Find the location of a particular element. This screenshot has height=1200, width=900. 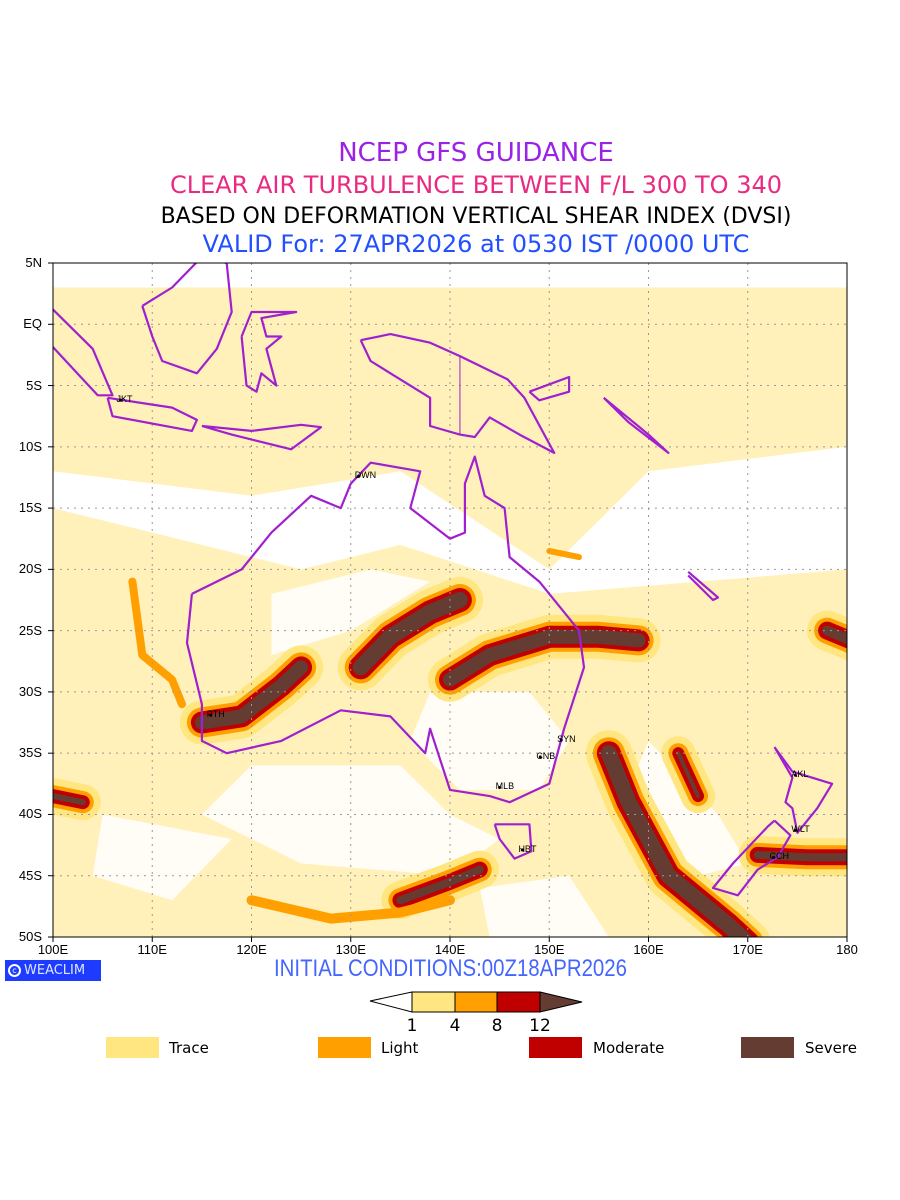

legend-swatch-trace is located at coordinates (132, 1047).